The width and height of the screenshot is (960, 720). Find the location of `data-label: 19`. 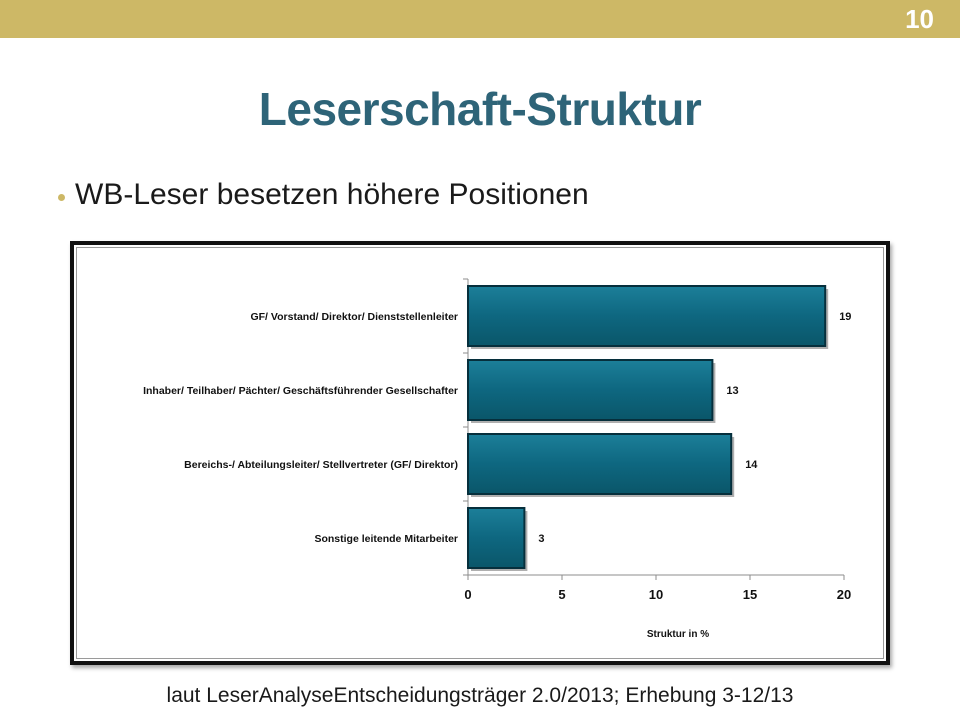

data-label: 19 is located at coordinates (845, 317).